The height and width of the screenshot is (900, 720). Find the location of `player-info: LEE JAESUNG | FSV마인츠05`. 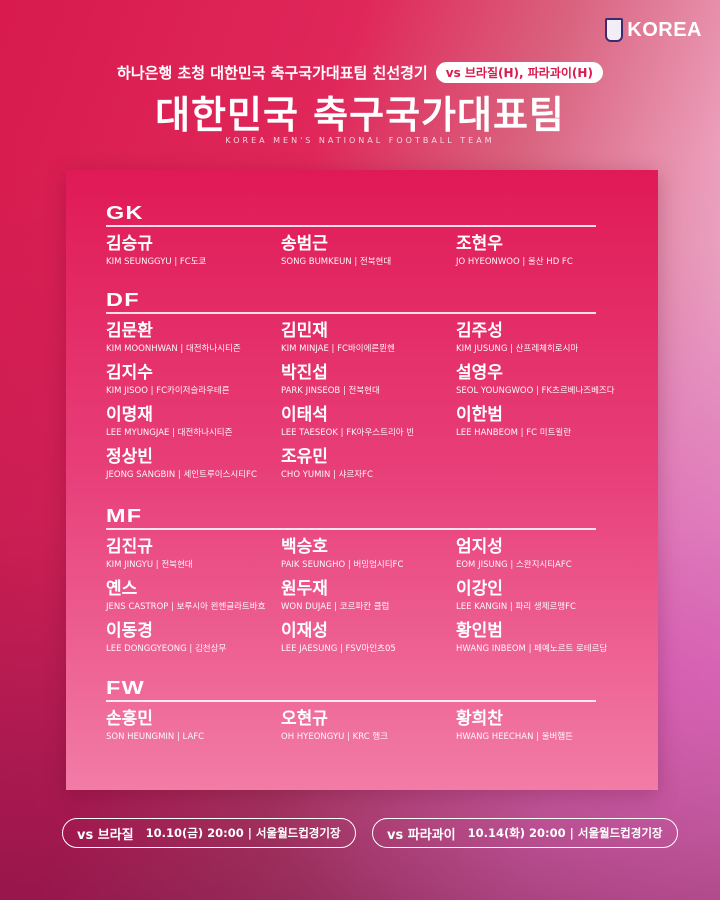

player-info: LEE JAESUNG | FSV마인츠05 is located at coordinates (338, 649).